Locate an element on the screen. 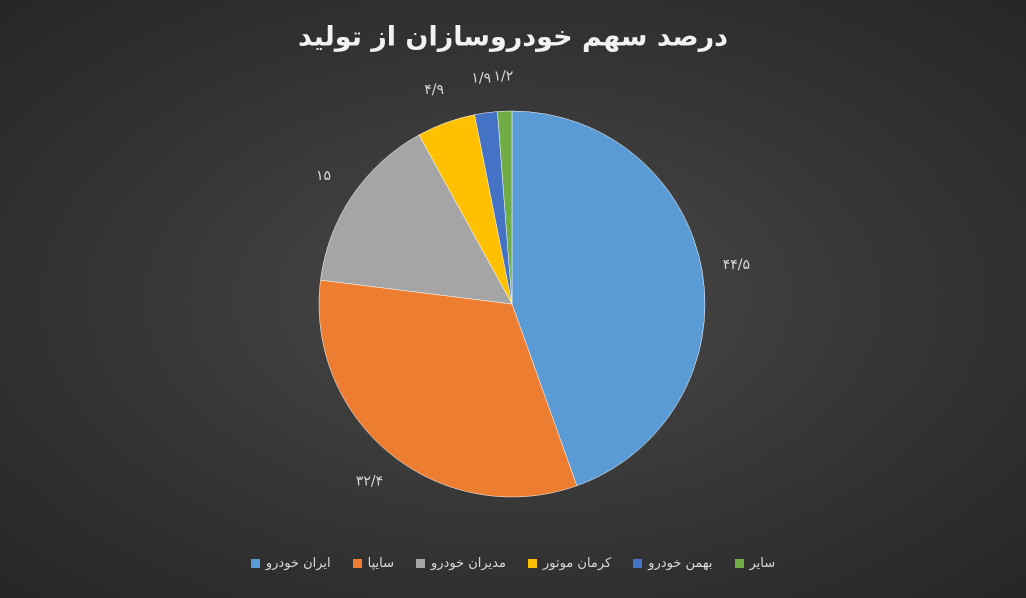 The height and width of the screenshot is (598, 1026). legend-item: بهمن خودرو is located at coordinates (673, 563).